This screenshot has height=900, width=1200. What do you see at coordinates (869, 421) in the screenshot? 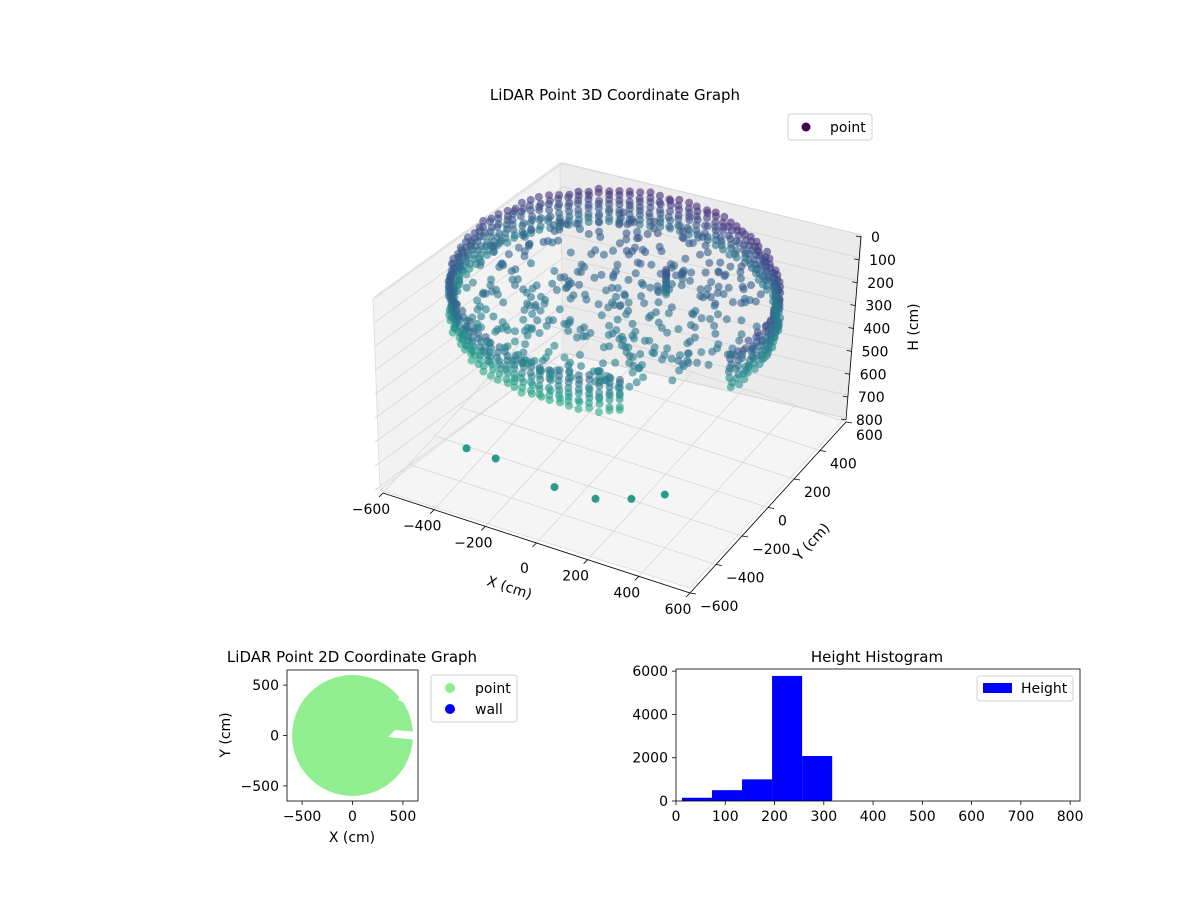
I see `z-tick-label-3d: 800` at bounding box center [869, 421].